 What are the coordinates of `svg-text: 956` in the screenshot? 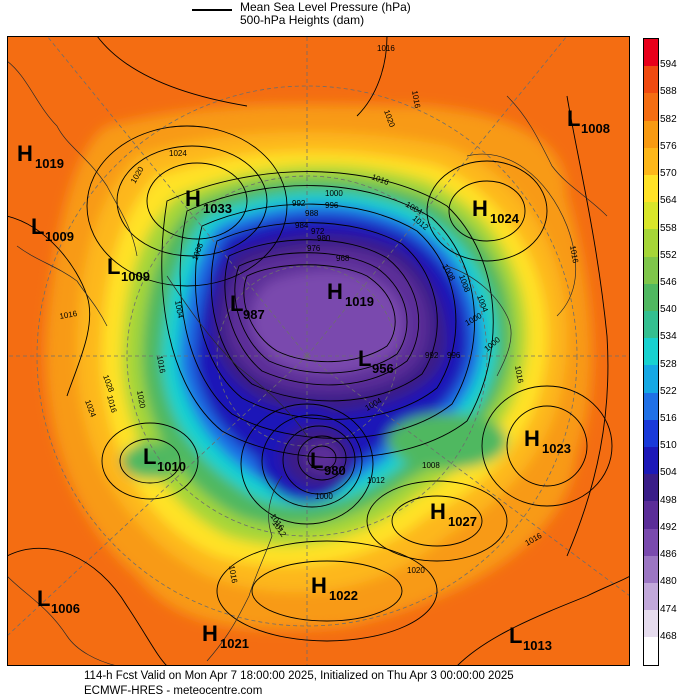 It's located at (383, 368).